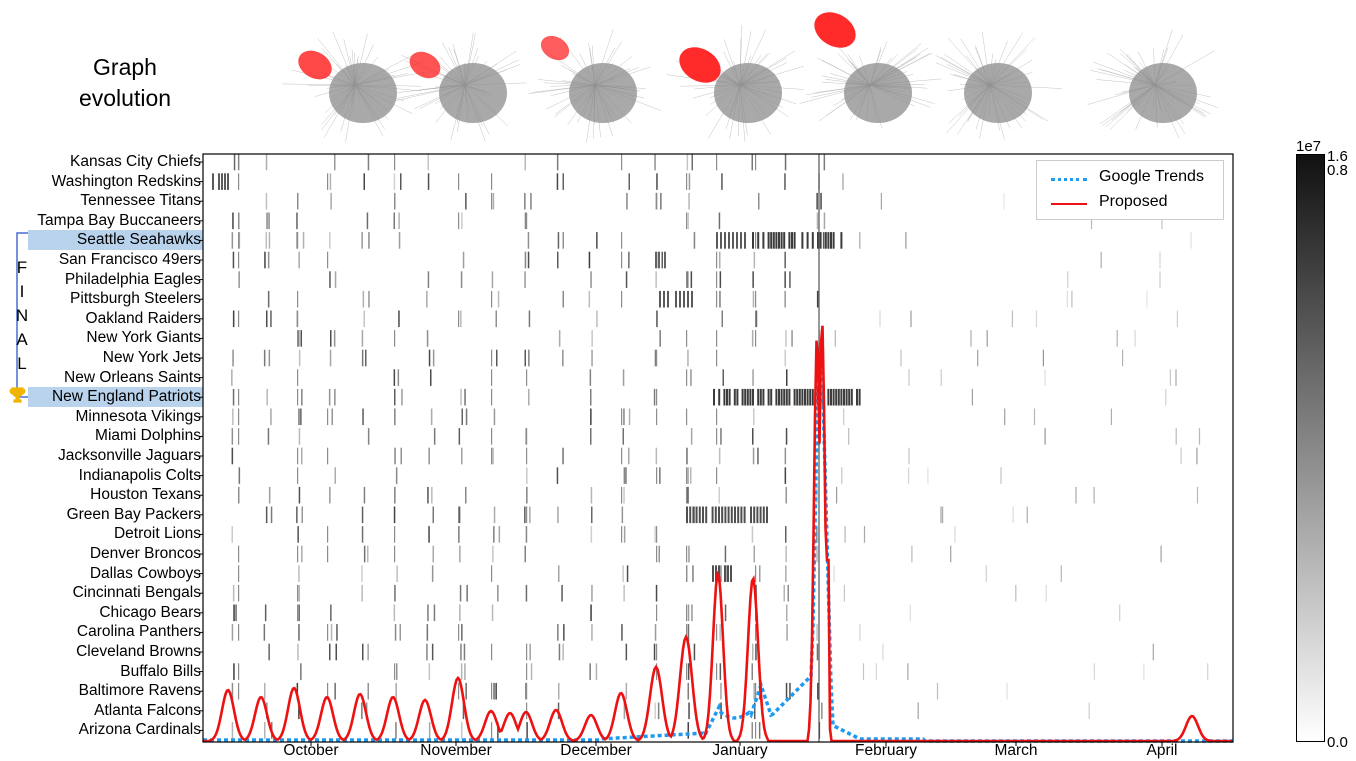  What do you see at coordinates (1133, 201) in the screenshot?
I see `legend-proposed-label: Proposed` at bounding box center [1133, 201].